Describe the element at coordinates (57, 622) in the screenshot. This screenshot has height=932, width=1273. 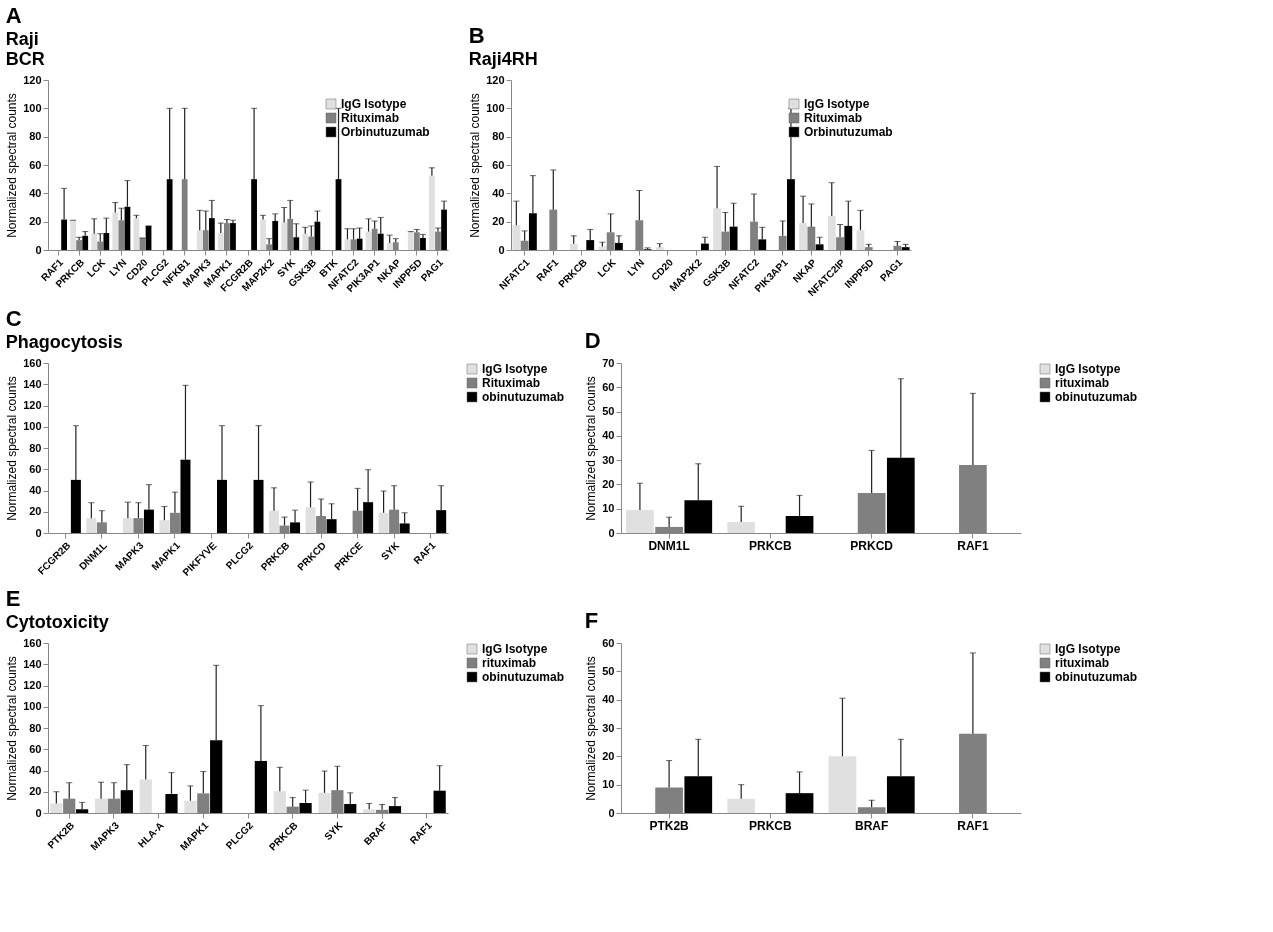
I see `text: Cytotoxicity` at that location.